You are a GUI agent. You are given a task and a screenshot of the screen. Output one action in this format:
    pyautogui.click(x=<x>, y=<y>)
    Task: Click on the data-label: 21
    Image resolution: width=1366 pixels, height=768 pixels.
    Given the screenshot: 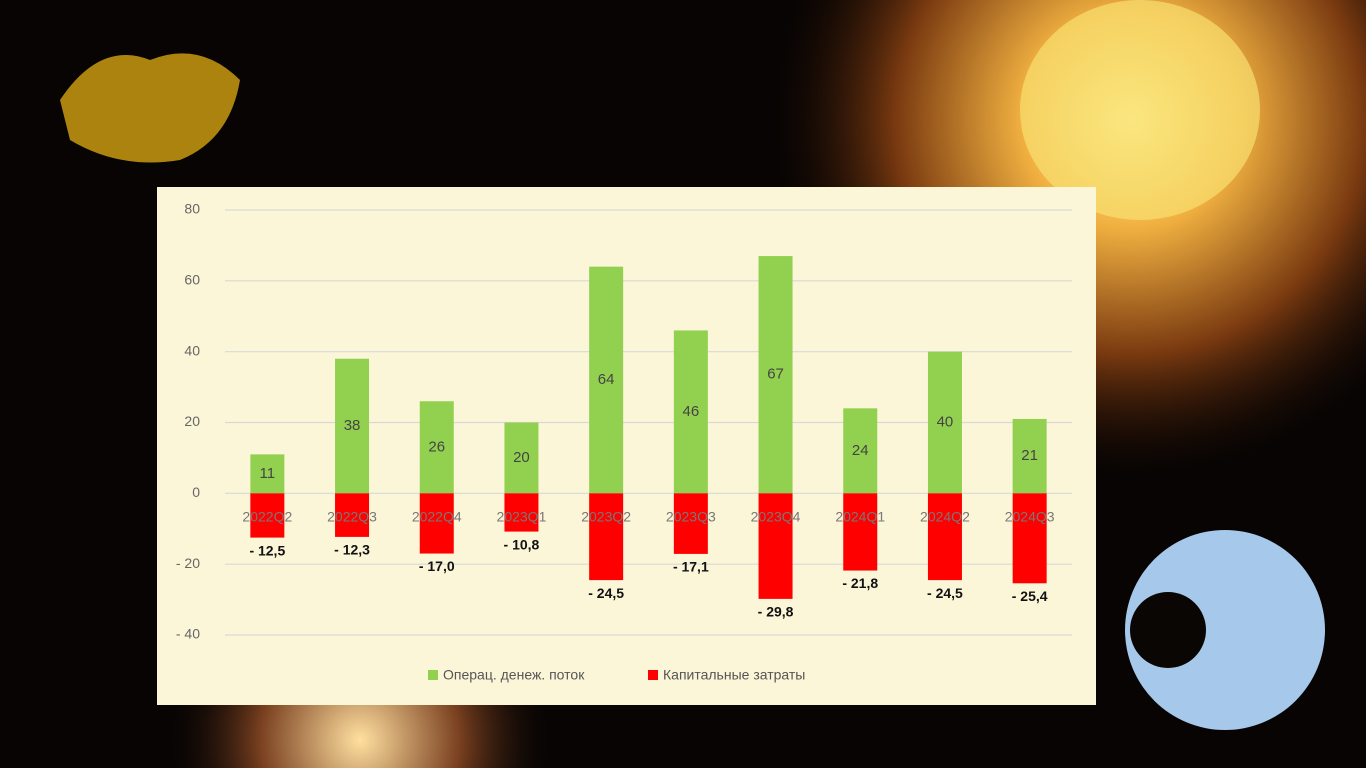 What is the action you would take?
    pyautogui.click(x=1029, y=455)
    